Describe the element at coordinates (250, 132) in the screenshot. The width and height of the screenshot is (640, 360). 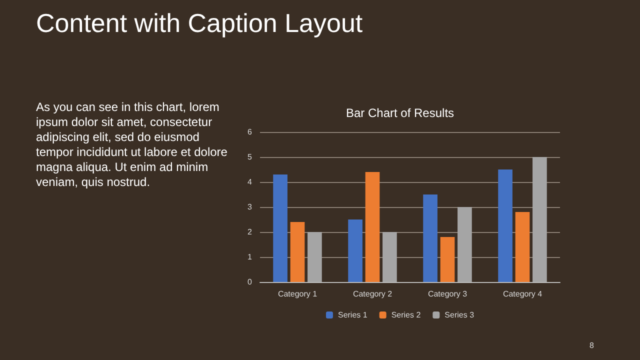
I see `y-tick-label: 6` at that location.